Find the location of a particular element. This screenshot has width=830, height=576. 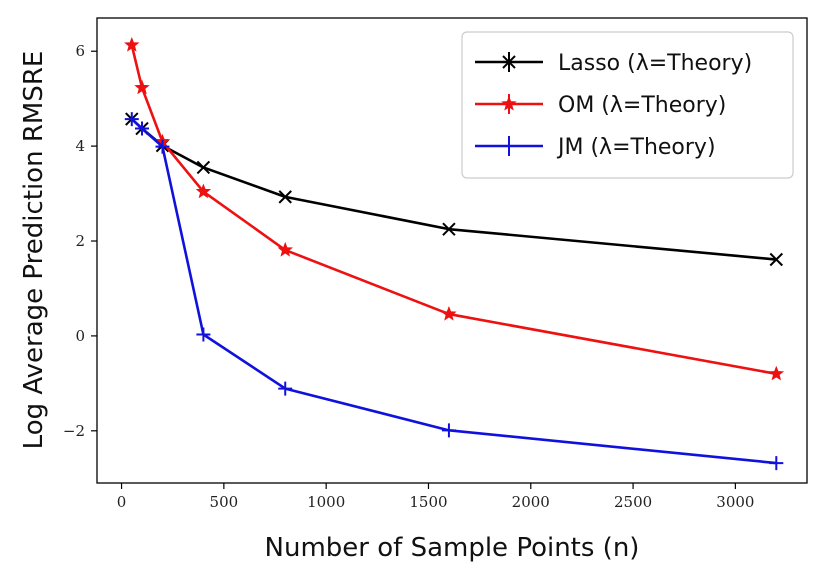

y-tick-label: 4 is located at coordinates (80, 146).